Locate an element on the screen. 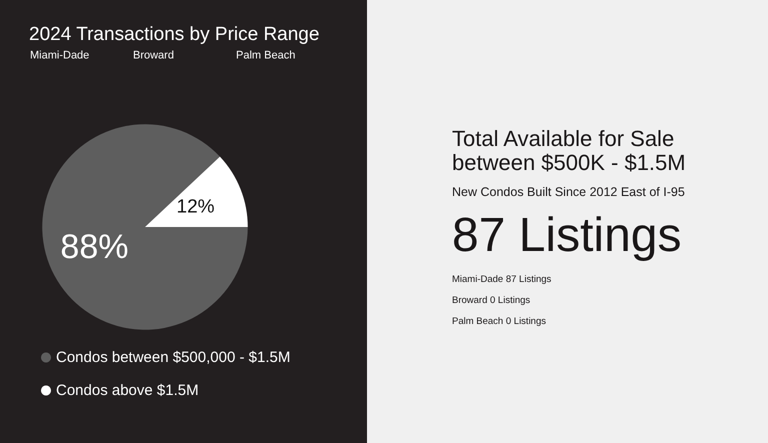  legend-label: Condos above $1.5M is located at coordinates (127, 390).